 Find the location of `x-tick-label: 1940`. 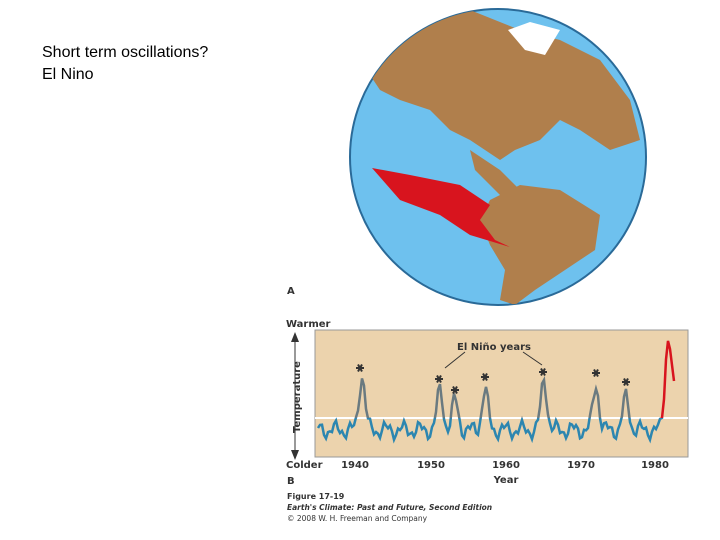

x-tick-label: 1940 is located at coordinates (355, 465).